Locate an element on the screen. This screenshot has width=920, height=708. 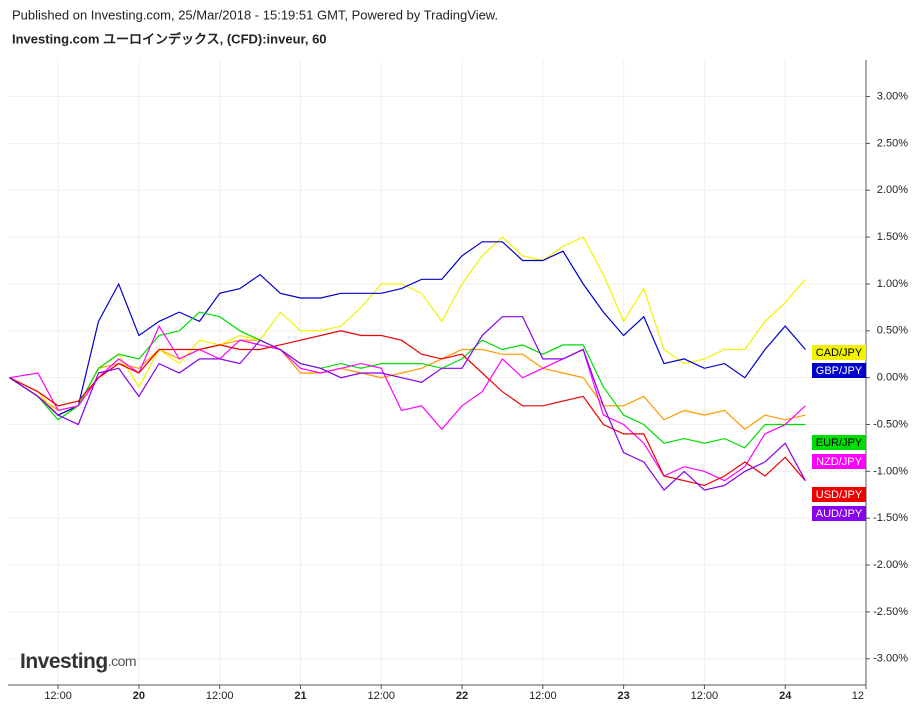
x-tick-label: 22 is located at coordinates (462, 696).